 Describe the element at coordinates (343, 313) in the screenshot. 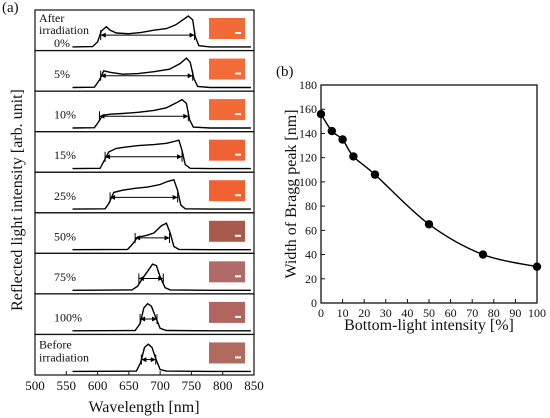

I see `x-tick-label: 10` at that location.